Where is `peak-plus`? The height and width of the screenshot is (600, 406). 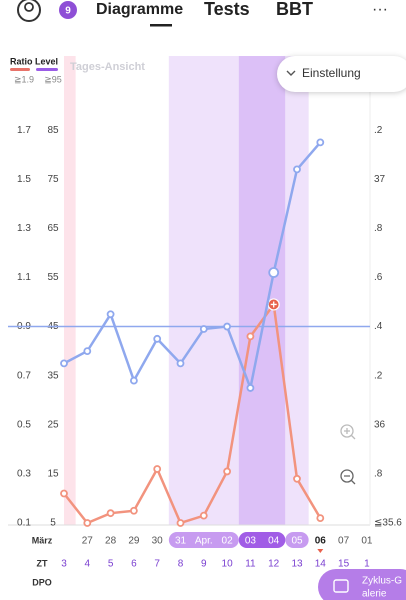 peak-plus is located at coordinates (273, 304).